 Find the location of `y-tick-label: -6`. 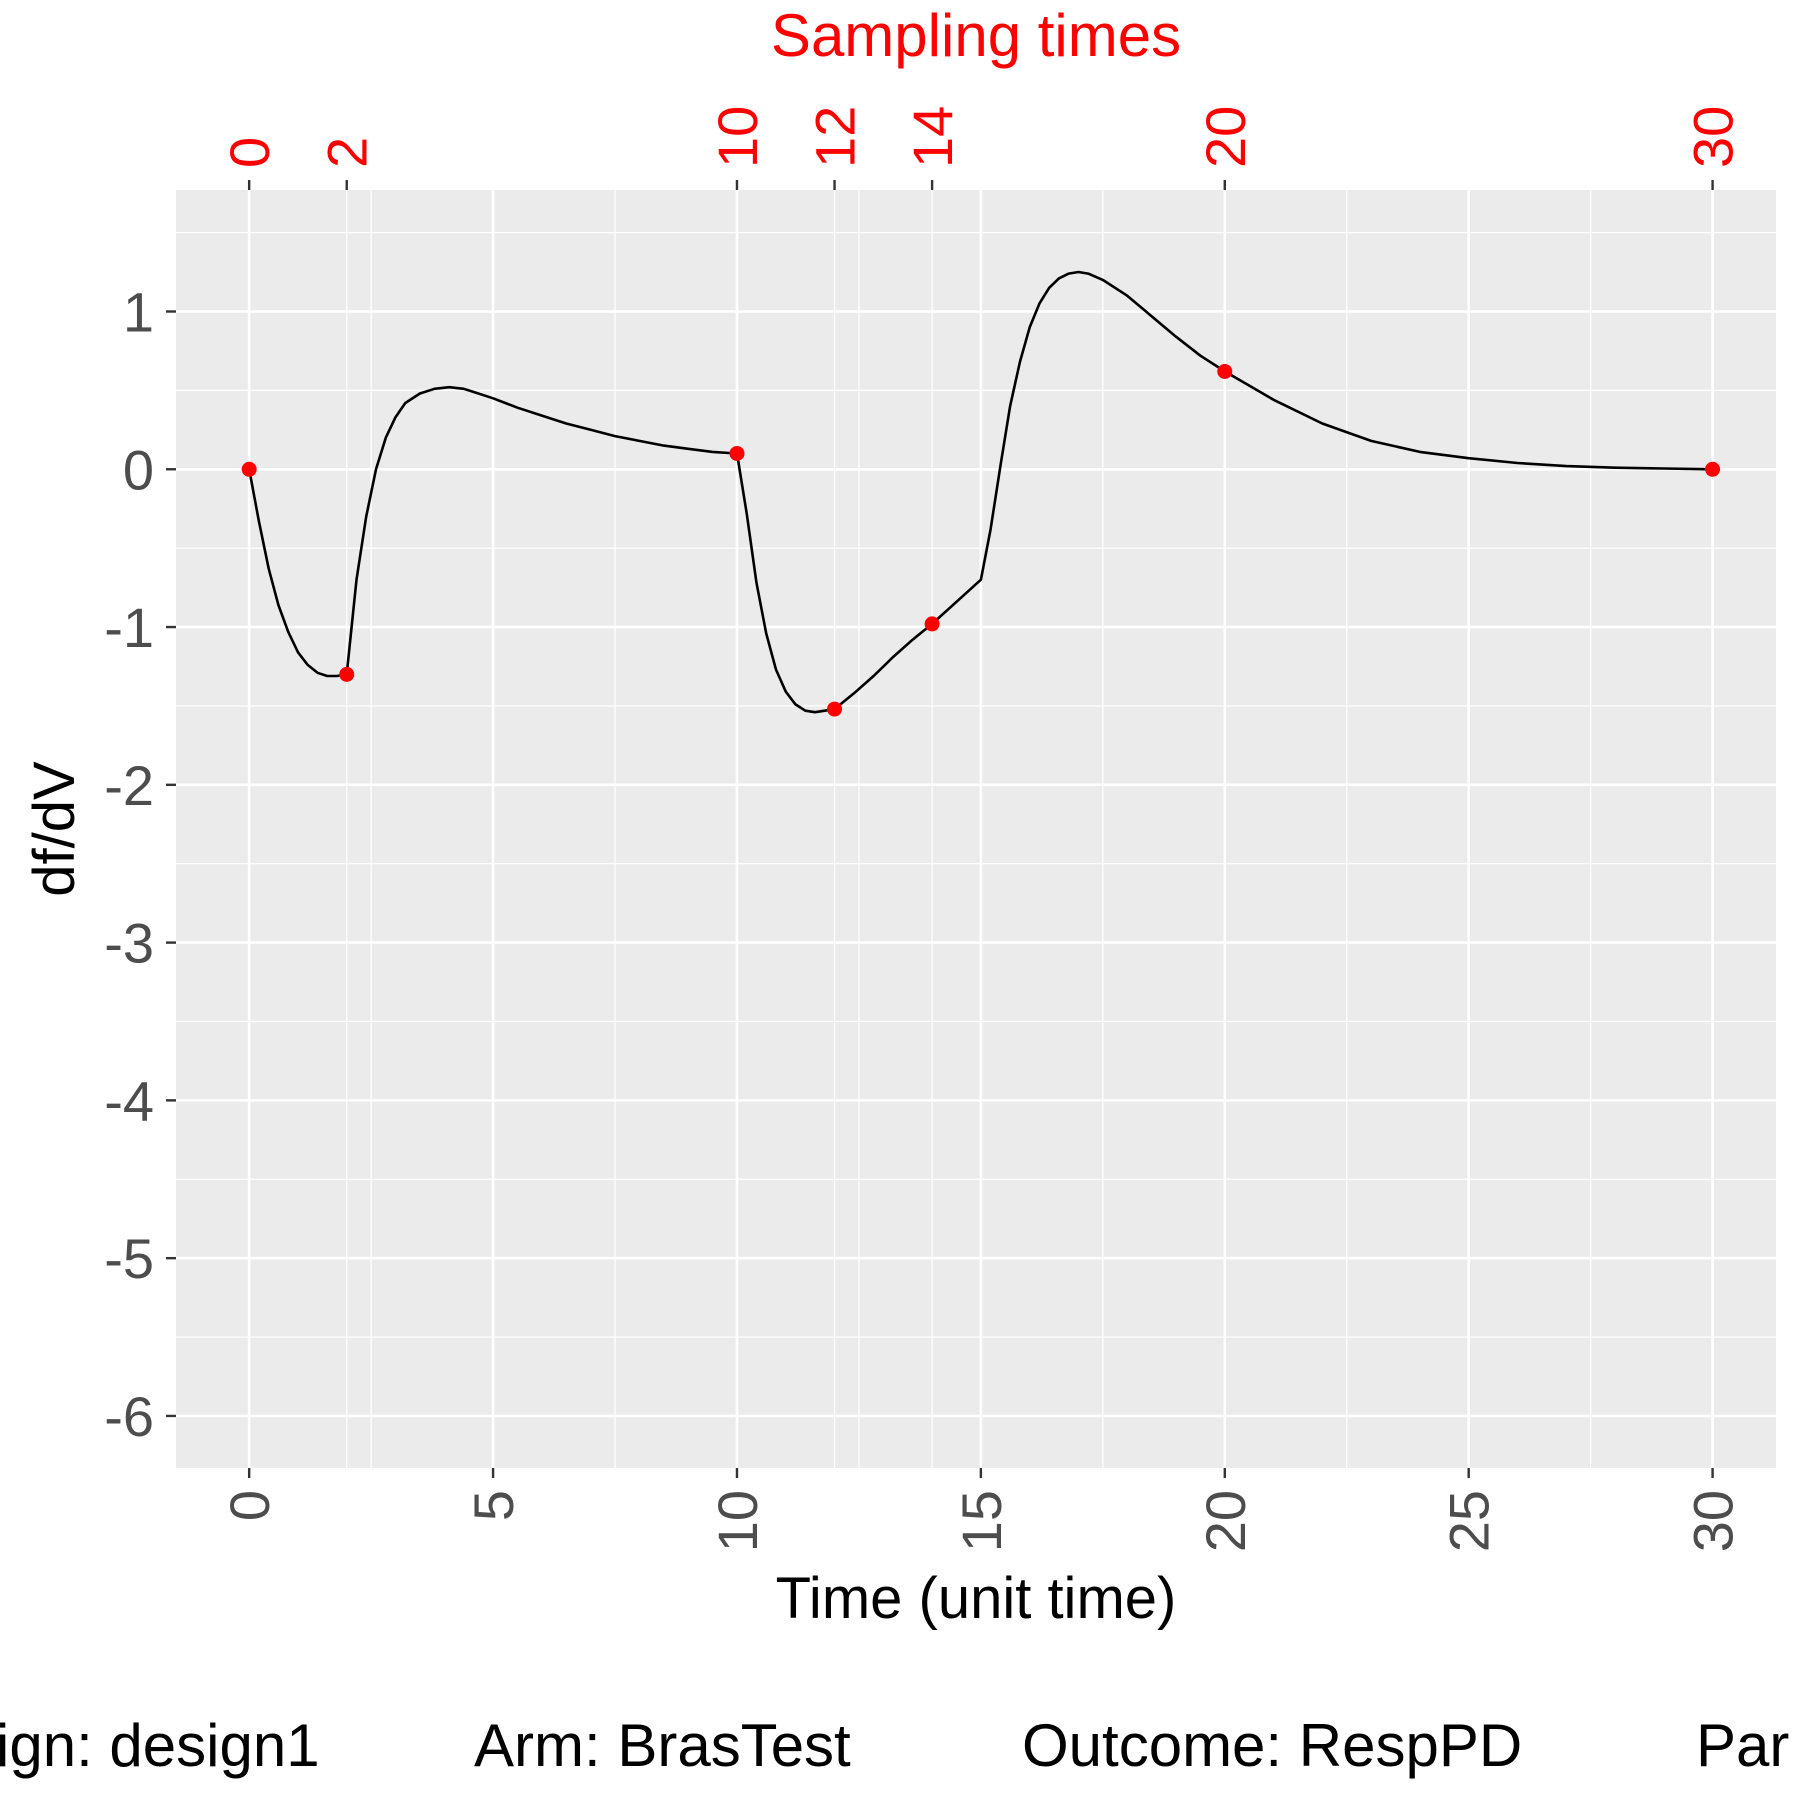

y-tick-label: -6 is located at coordinates (129, 1416).